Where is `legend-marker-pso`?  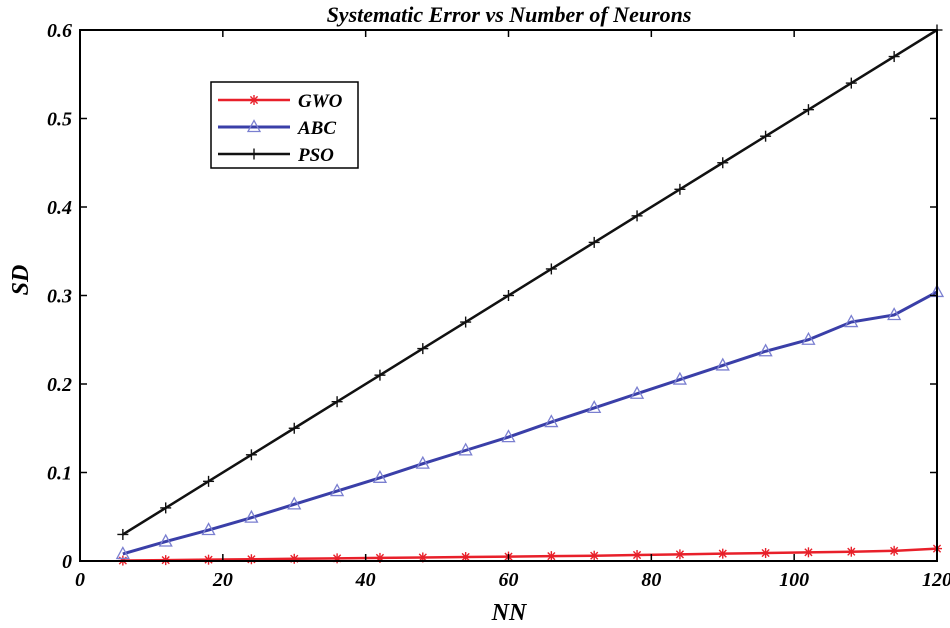
legend-marker-pso is located at coordinates (254, 154).